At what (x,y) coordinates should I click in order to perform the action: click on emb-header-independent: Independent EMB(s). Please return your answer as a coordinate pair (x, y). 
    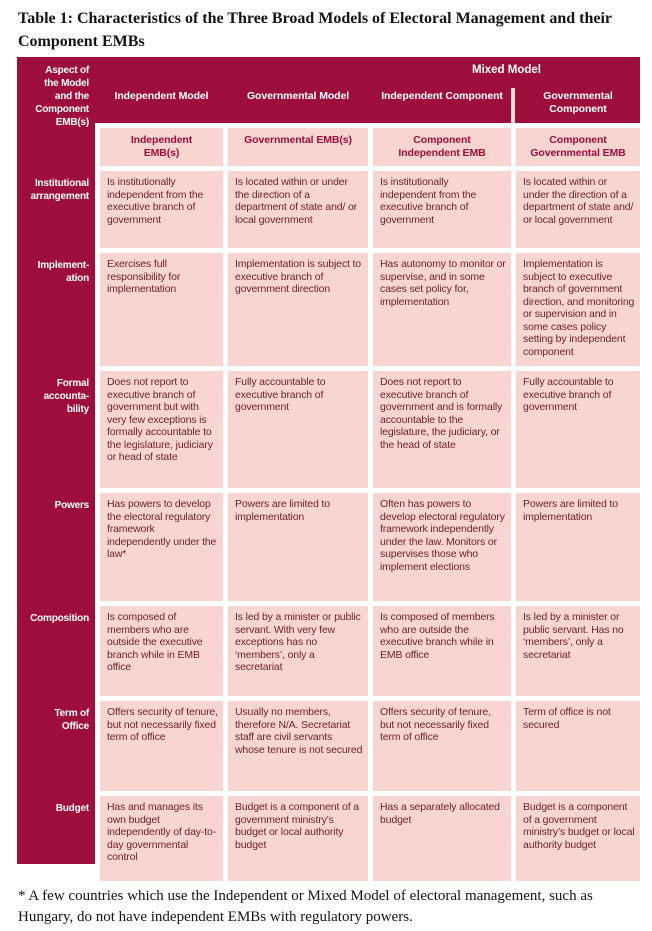
    Looking at the image, I should click on (161, 147).